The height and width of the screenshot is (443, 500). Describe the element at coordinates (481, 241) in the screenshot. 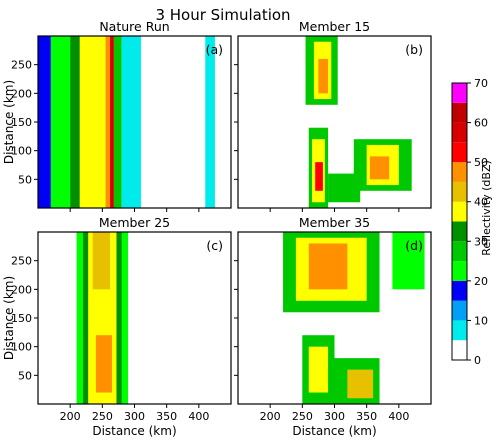

I see `colorbar-tick-label: 30` at that location.